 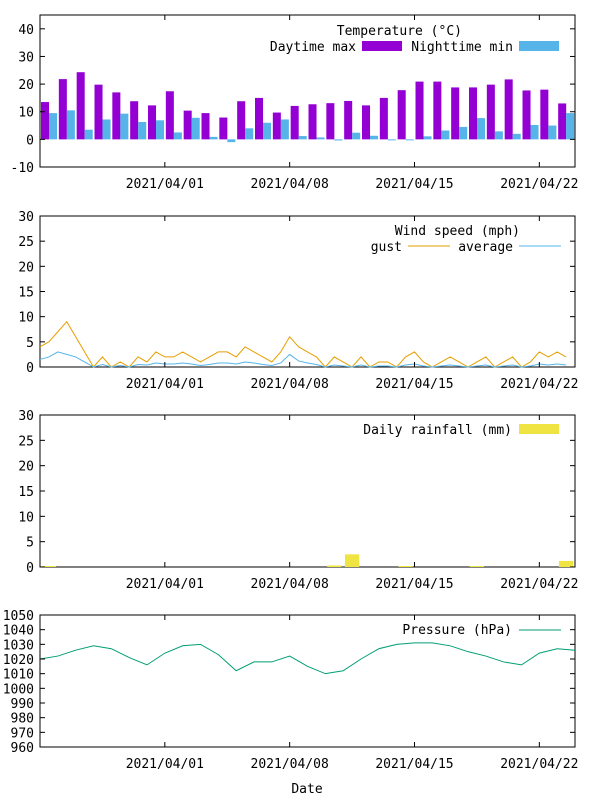 What do you see at coordinates (437, 430) in the screenshot?
I see `legend-label-rainfall: Daily rainfall (mm)` at bounding box center [437, 430].